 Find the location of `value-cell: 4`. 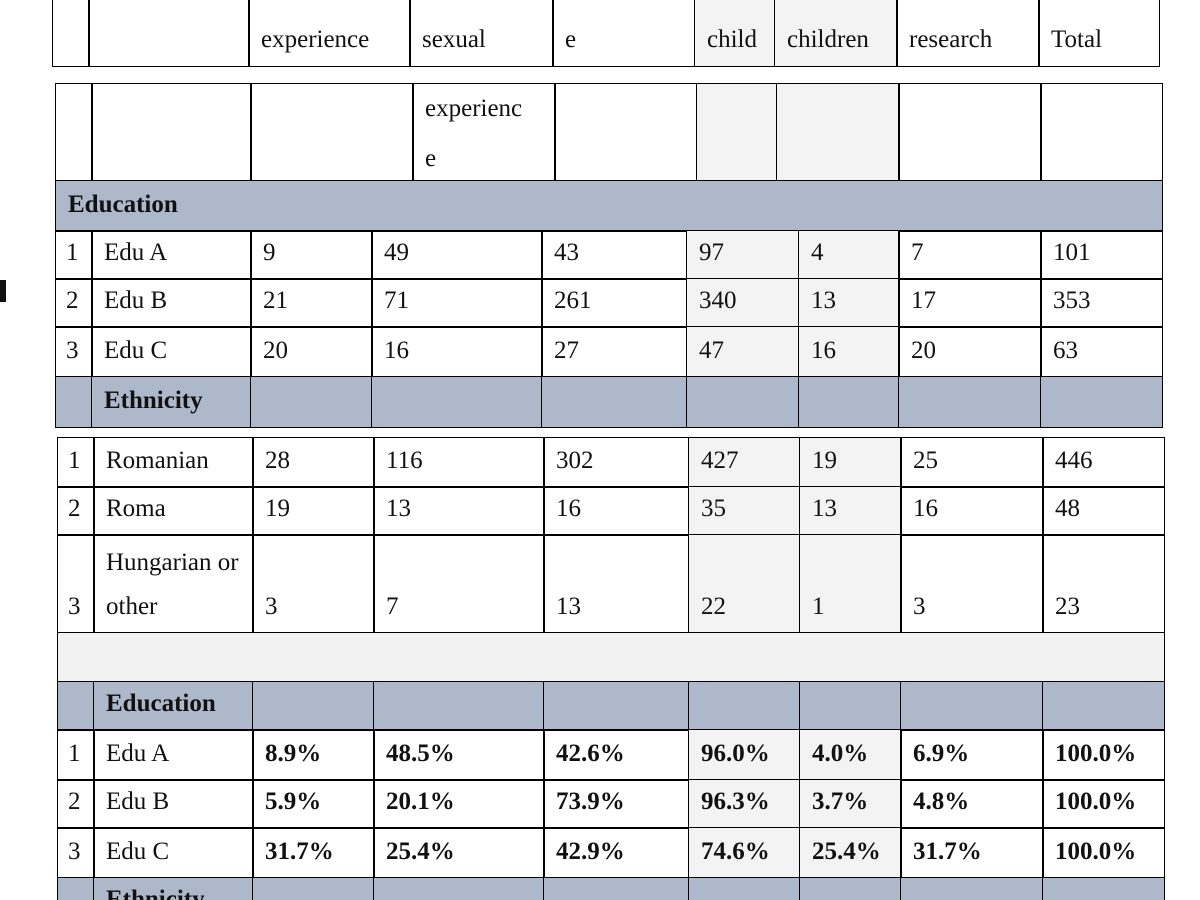

value-cell: 4 is located at coordinates (849, 255).